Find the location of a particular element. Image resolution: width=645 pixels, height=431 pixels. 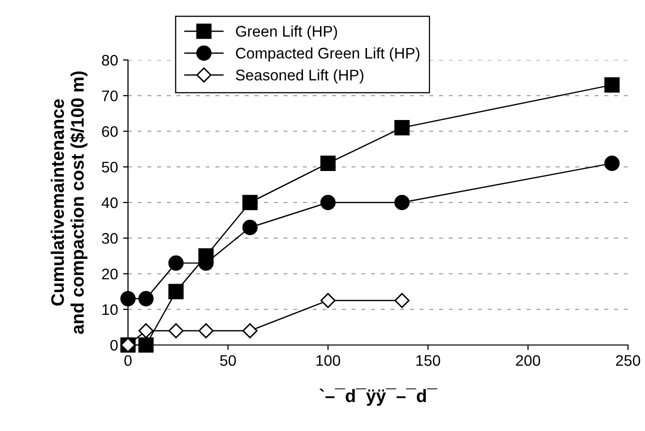

x-tick-label: 150 is located at coordinates (428, 360).